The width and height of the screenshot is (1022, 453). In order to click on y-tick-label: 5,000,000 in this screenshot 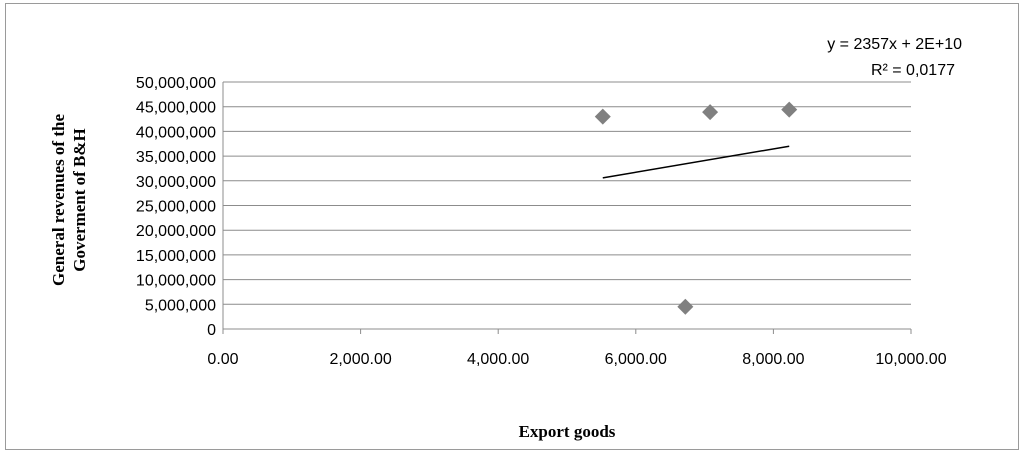, I will do `click(180, 305)`.